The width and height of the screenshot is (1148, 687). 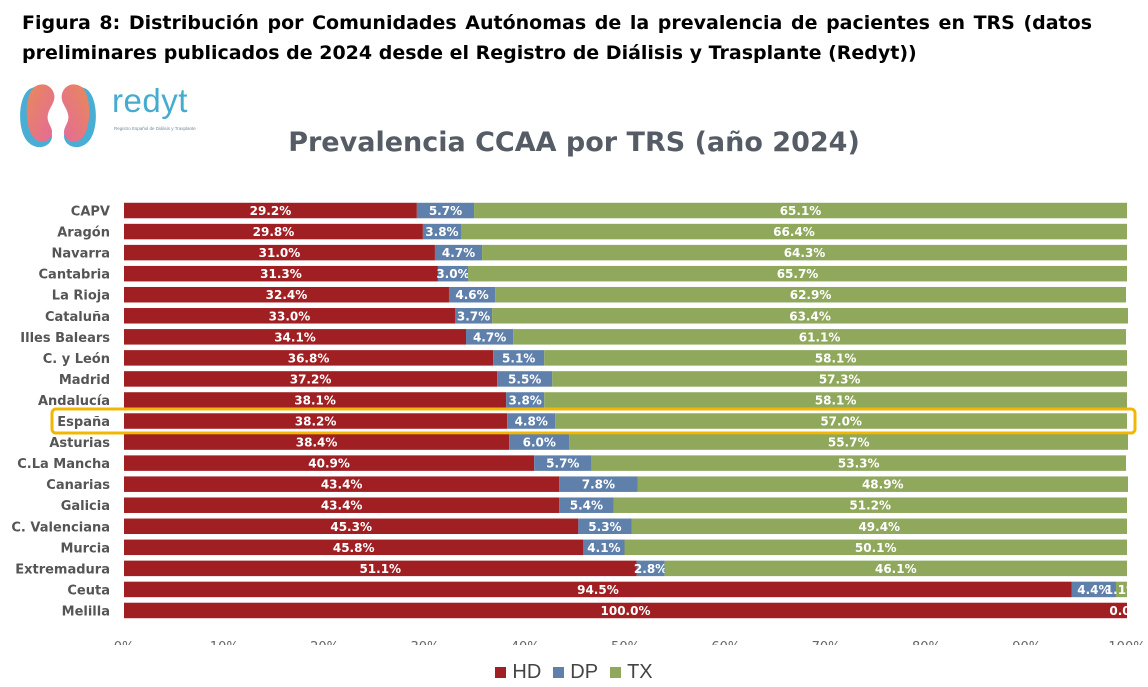 I want to click on x-tick-label: 10%, so click(x=224, y=642).